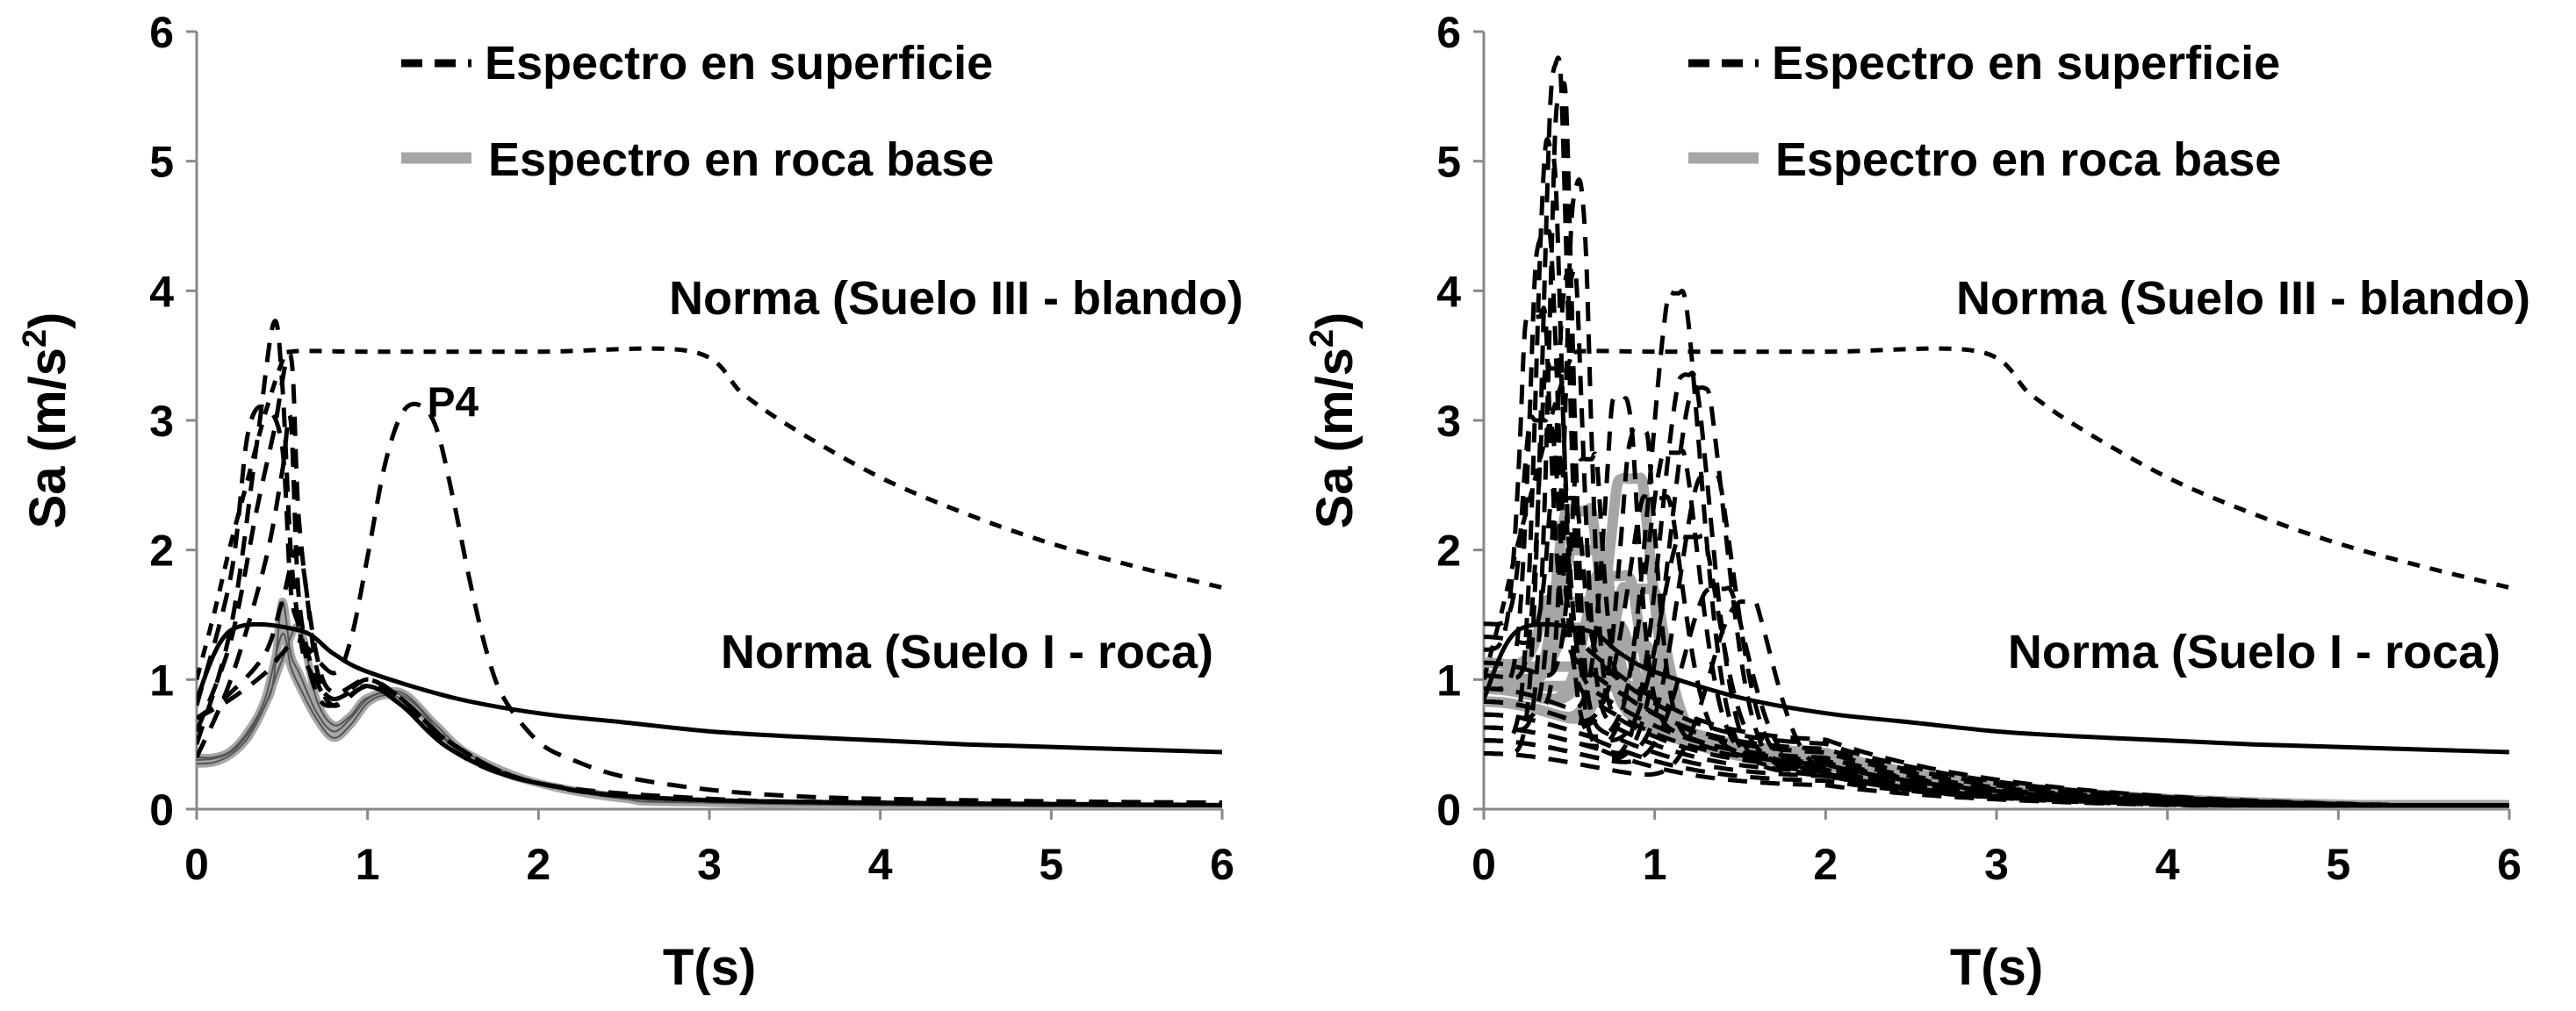  I want to click on rock-spectrum-outline, so click(709, 716).